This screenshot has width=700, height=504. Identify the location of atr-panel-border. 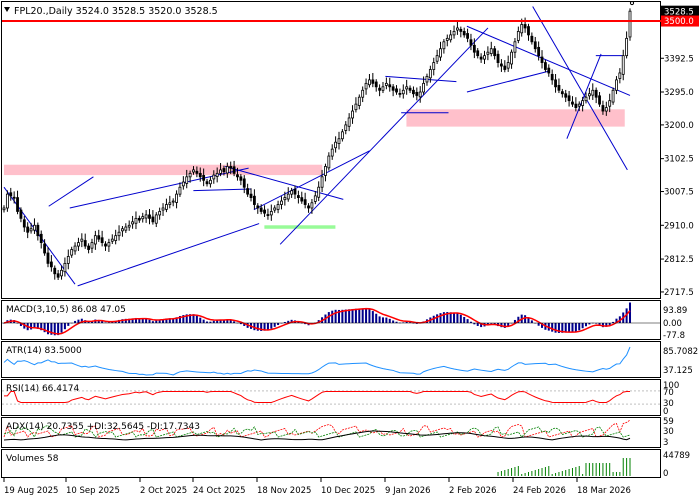
(331, 359).